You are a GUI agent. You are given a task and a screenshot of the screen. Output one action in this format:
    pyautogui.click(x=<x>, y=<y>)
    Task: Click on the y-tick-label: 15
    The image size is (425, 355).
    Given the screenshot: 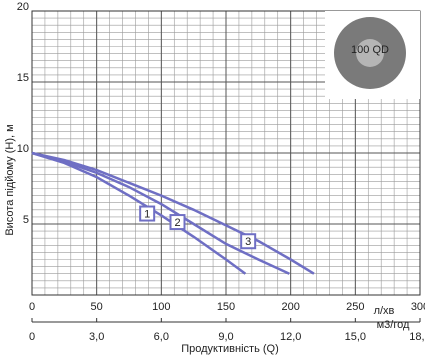 What is the action you would take?
    pyautogui.click(x=23, y=78)
    